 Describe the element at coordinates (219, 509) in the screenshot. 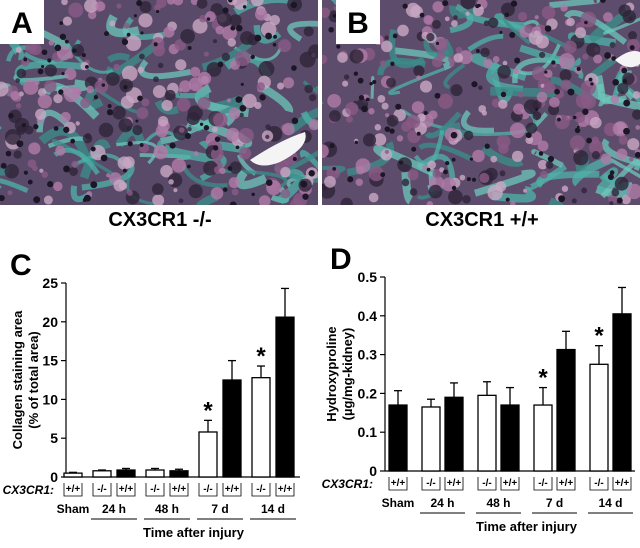

I see `group-label: 7 d` at that location.